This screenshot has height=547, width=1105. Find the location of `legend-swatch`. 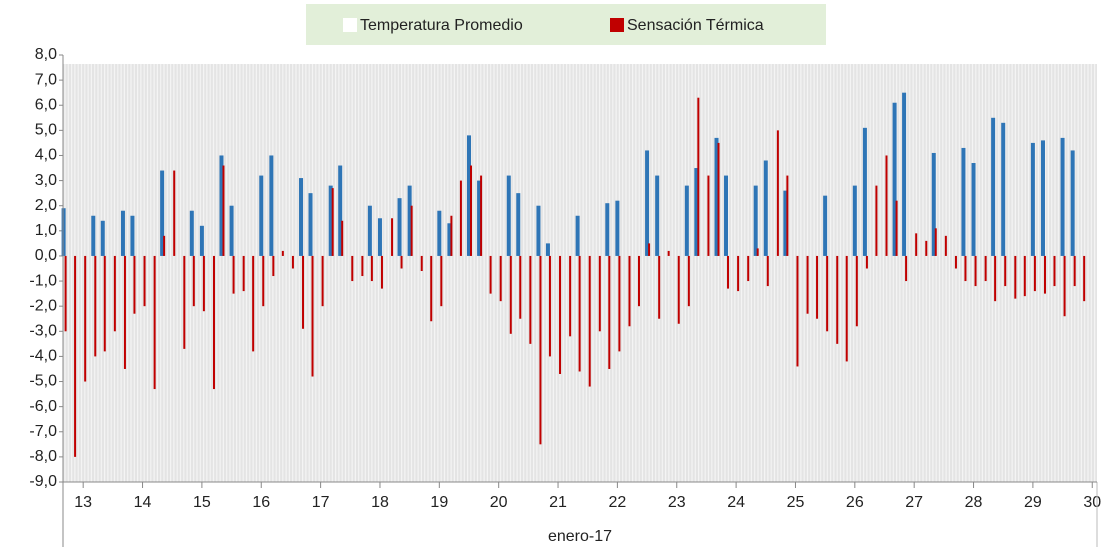

legend-swatch is located at coordinates (350, 25).